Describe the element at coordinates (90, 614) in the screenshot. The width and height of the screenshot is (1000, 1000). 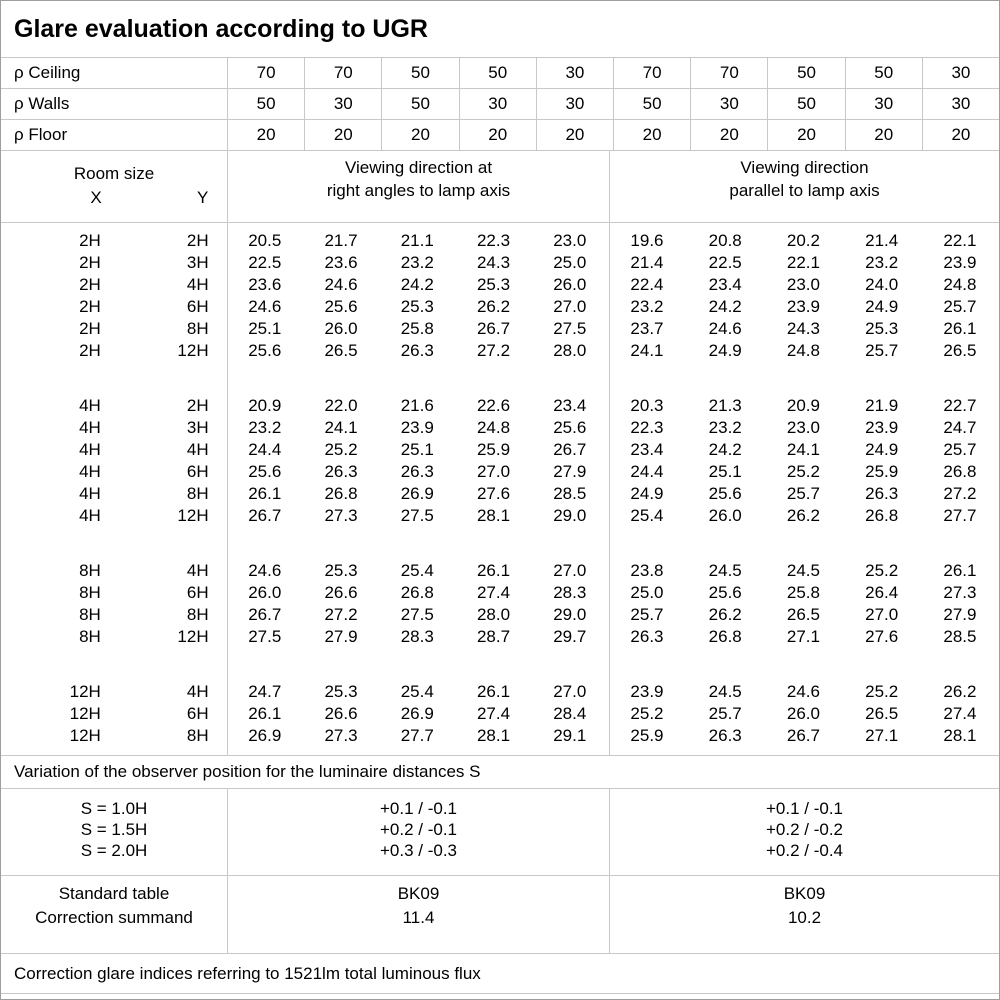
I see `room-x-cell: 8H` at that location.